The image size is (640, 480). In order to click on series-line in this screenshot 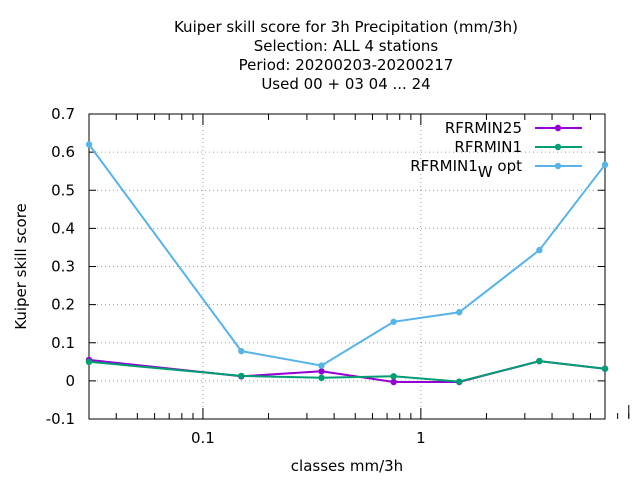, I will do `click(347, 371)`.